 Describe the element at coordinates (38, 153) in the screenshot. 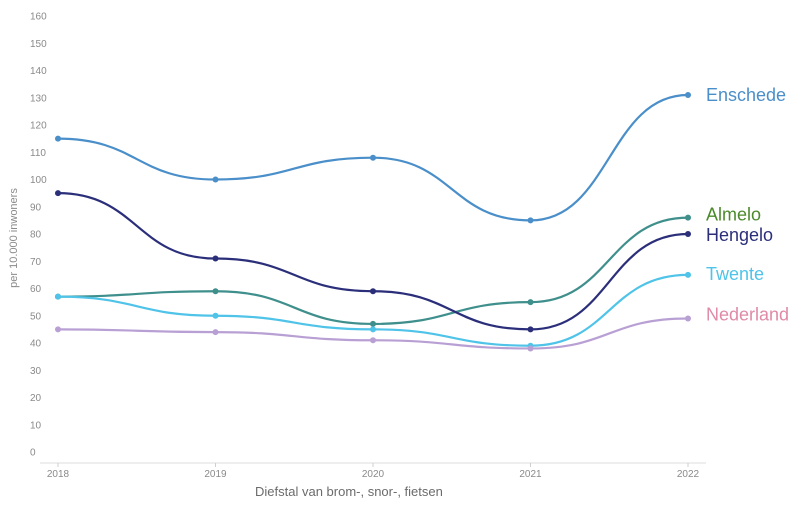

I see `y-tick-label: 110` at that location.